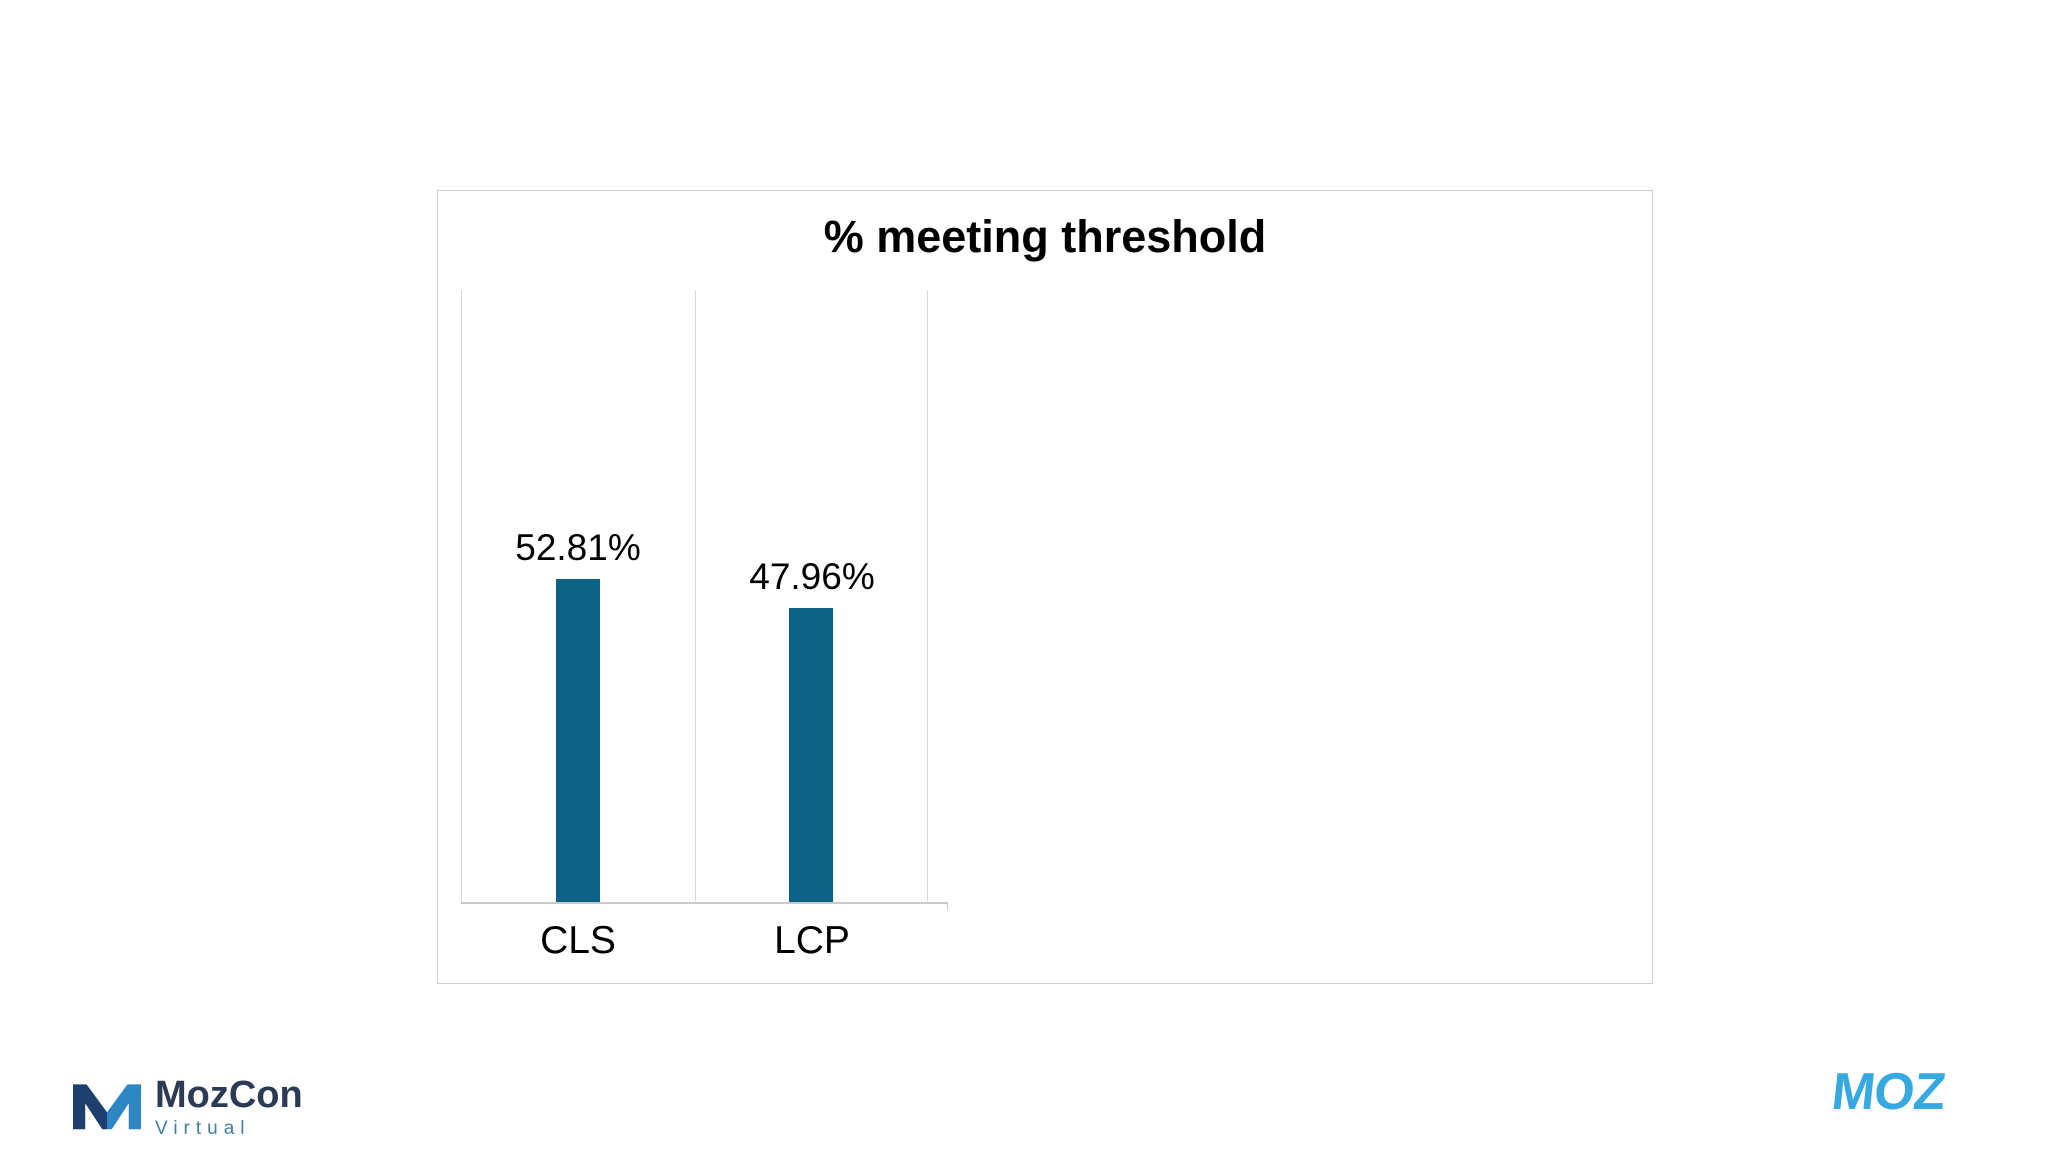  What do you see at coordinates (578, 547) in the screenshot?
I see `bar-value-label-cls: 52.81%` at bounding box center [578, 547].